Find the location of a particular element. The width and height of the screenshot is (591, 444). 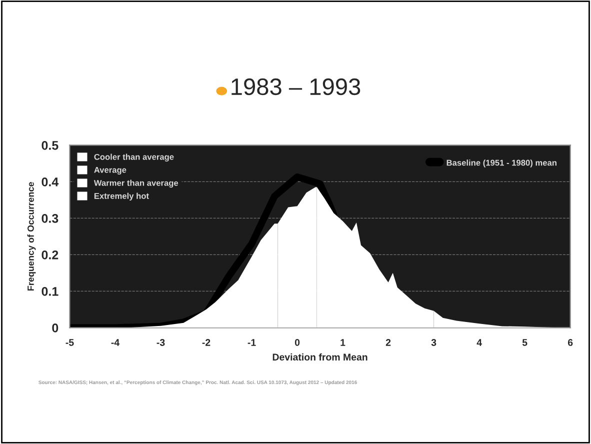

legend-label: Average is located at coordinates (110, 171).